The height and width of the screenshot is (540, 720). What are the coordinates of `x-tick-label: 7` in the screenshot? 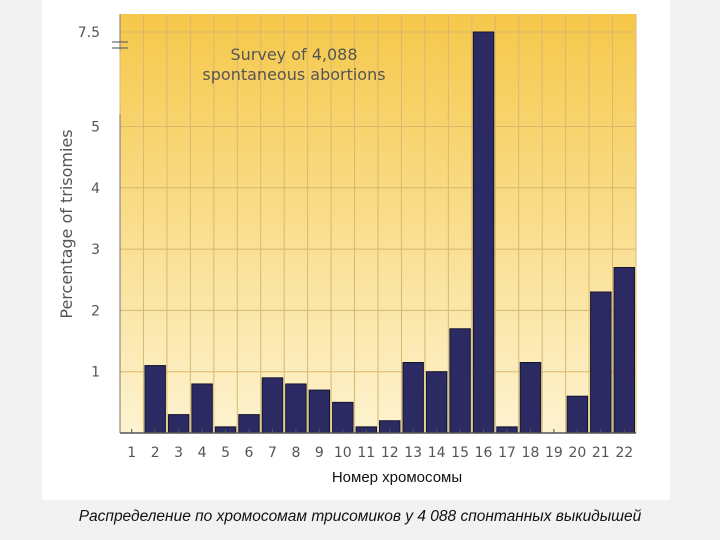 It's located at (272, 453).